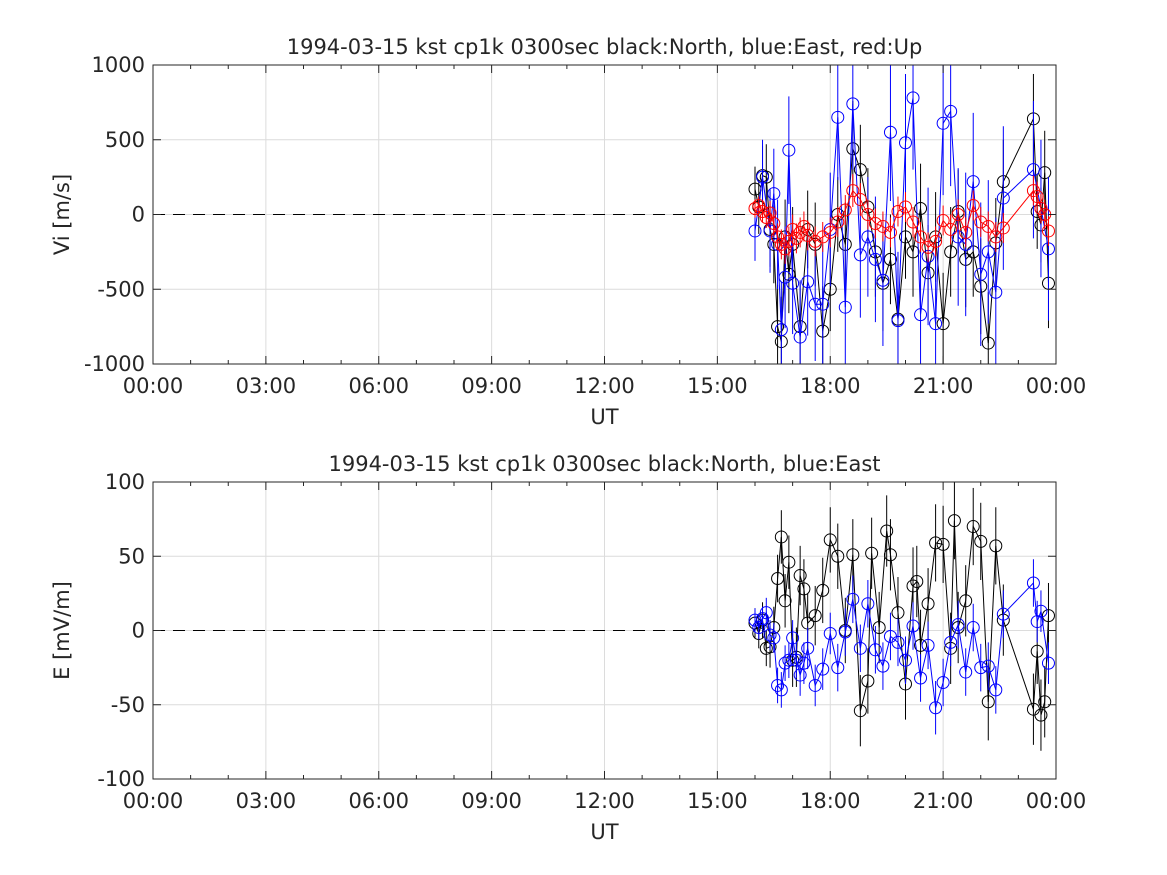 Image resolution: width=1167 pixels, height=875 pixels. Describe the element at coordinates (121, 289) in the screenshot. I see `y-tick-label: -500` at that location.